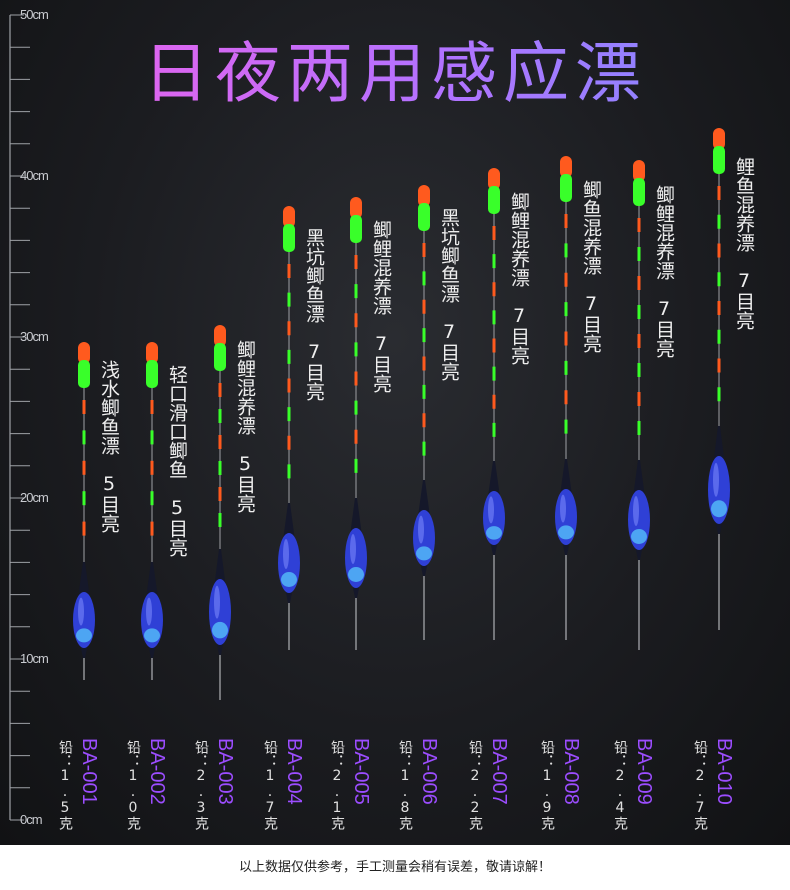  What do you see at coordinates (591, 227) in the screenshot?
I see `float-type: 鲫鱼混养漂` at bounding box center [591, 227].